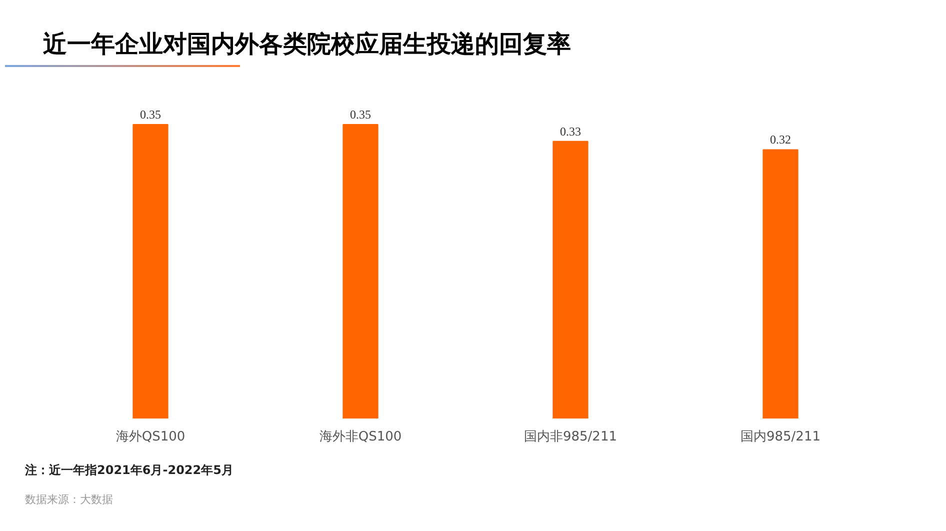  I want to click on chart-title: 近一年企业对国内外各类院校应届生投递的回复率, so click(307, 44).